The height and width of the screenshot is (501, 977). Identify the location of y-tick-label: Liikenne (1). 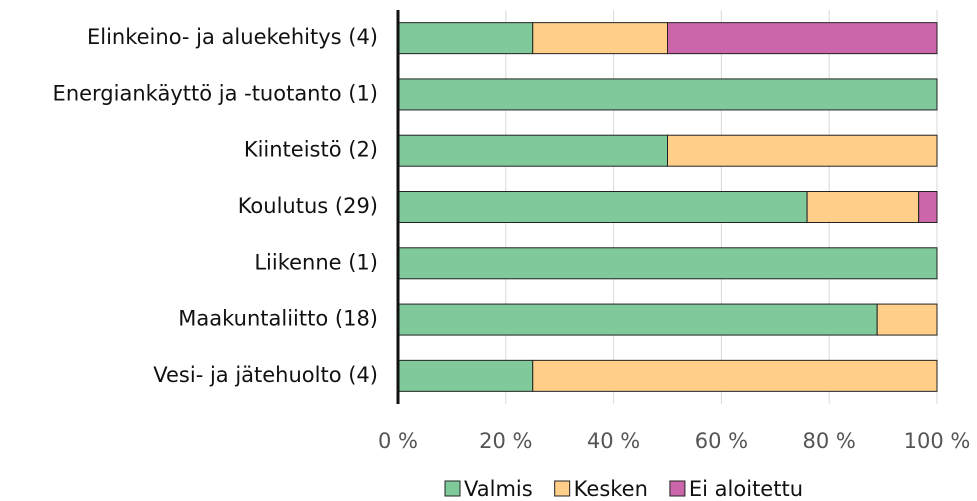
(316, 262).